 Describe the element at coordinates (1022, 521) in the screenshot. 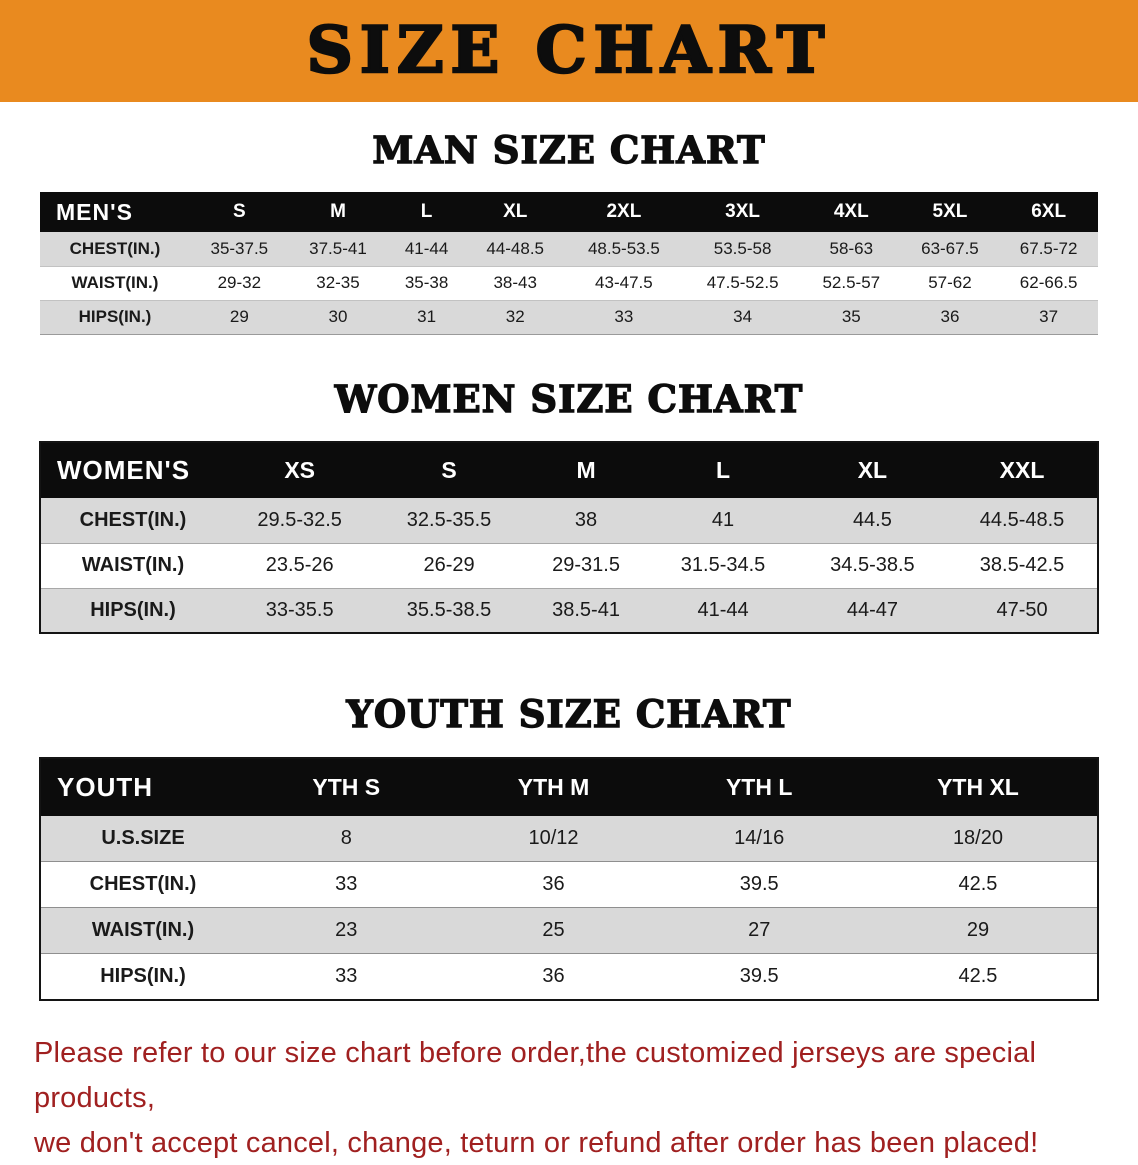

I see `value-cell: 44.5-48.5` at that location.